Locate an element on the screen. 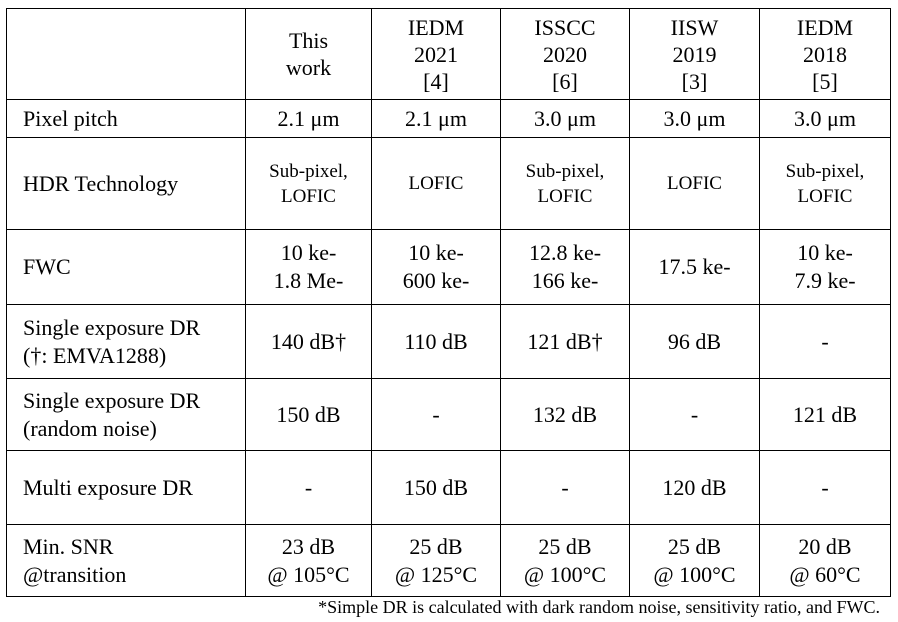 The width and height of the screenshot is (898, 622). table-cell: 10 ke- 1.8 Me- is located at coordinates (308, 267).